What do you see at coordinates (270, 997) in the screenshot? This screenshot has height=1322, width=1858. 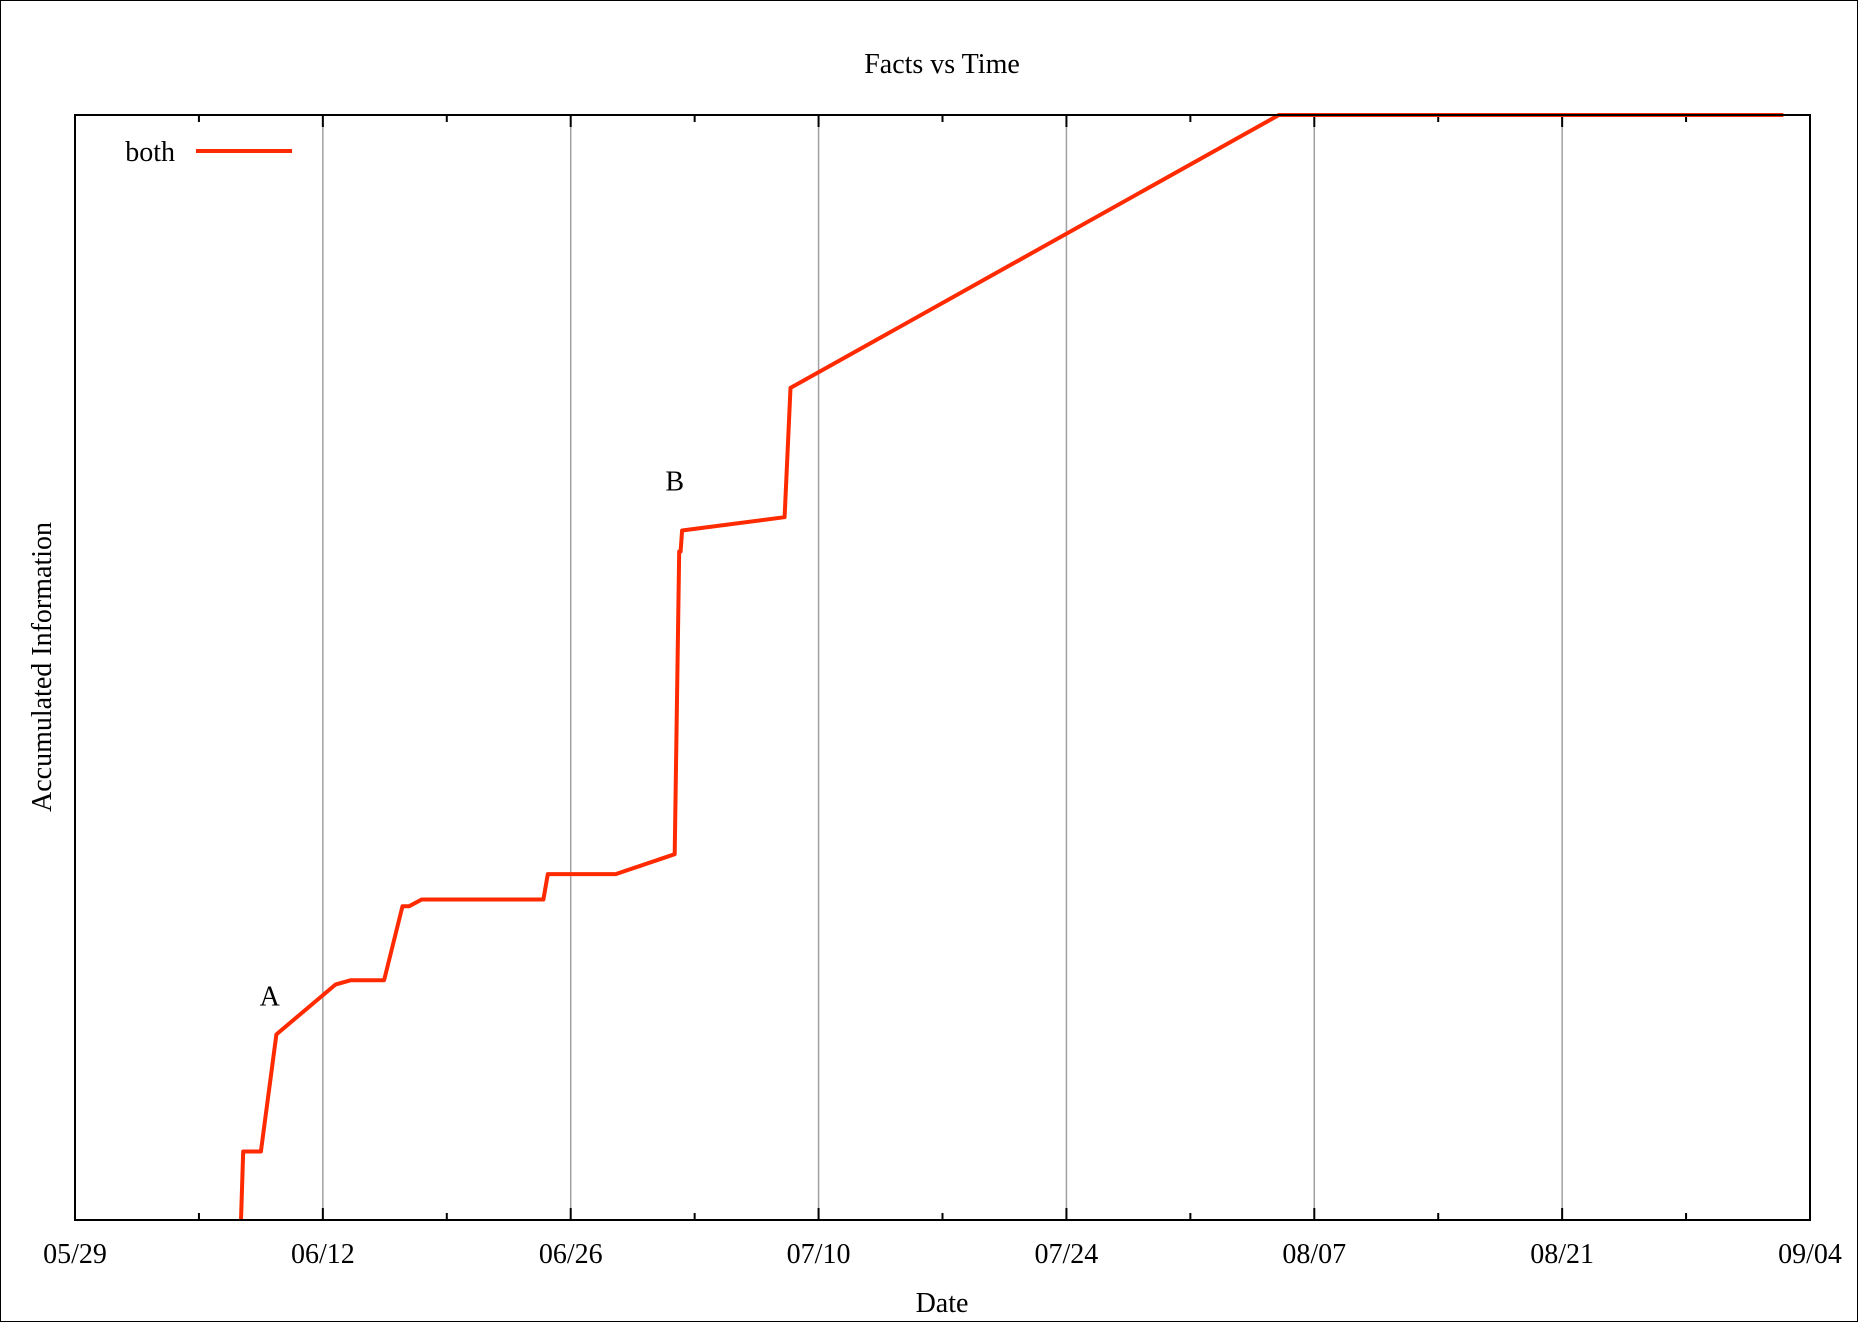 I see `annotation-A: A` at bounding box center [270, 997].